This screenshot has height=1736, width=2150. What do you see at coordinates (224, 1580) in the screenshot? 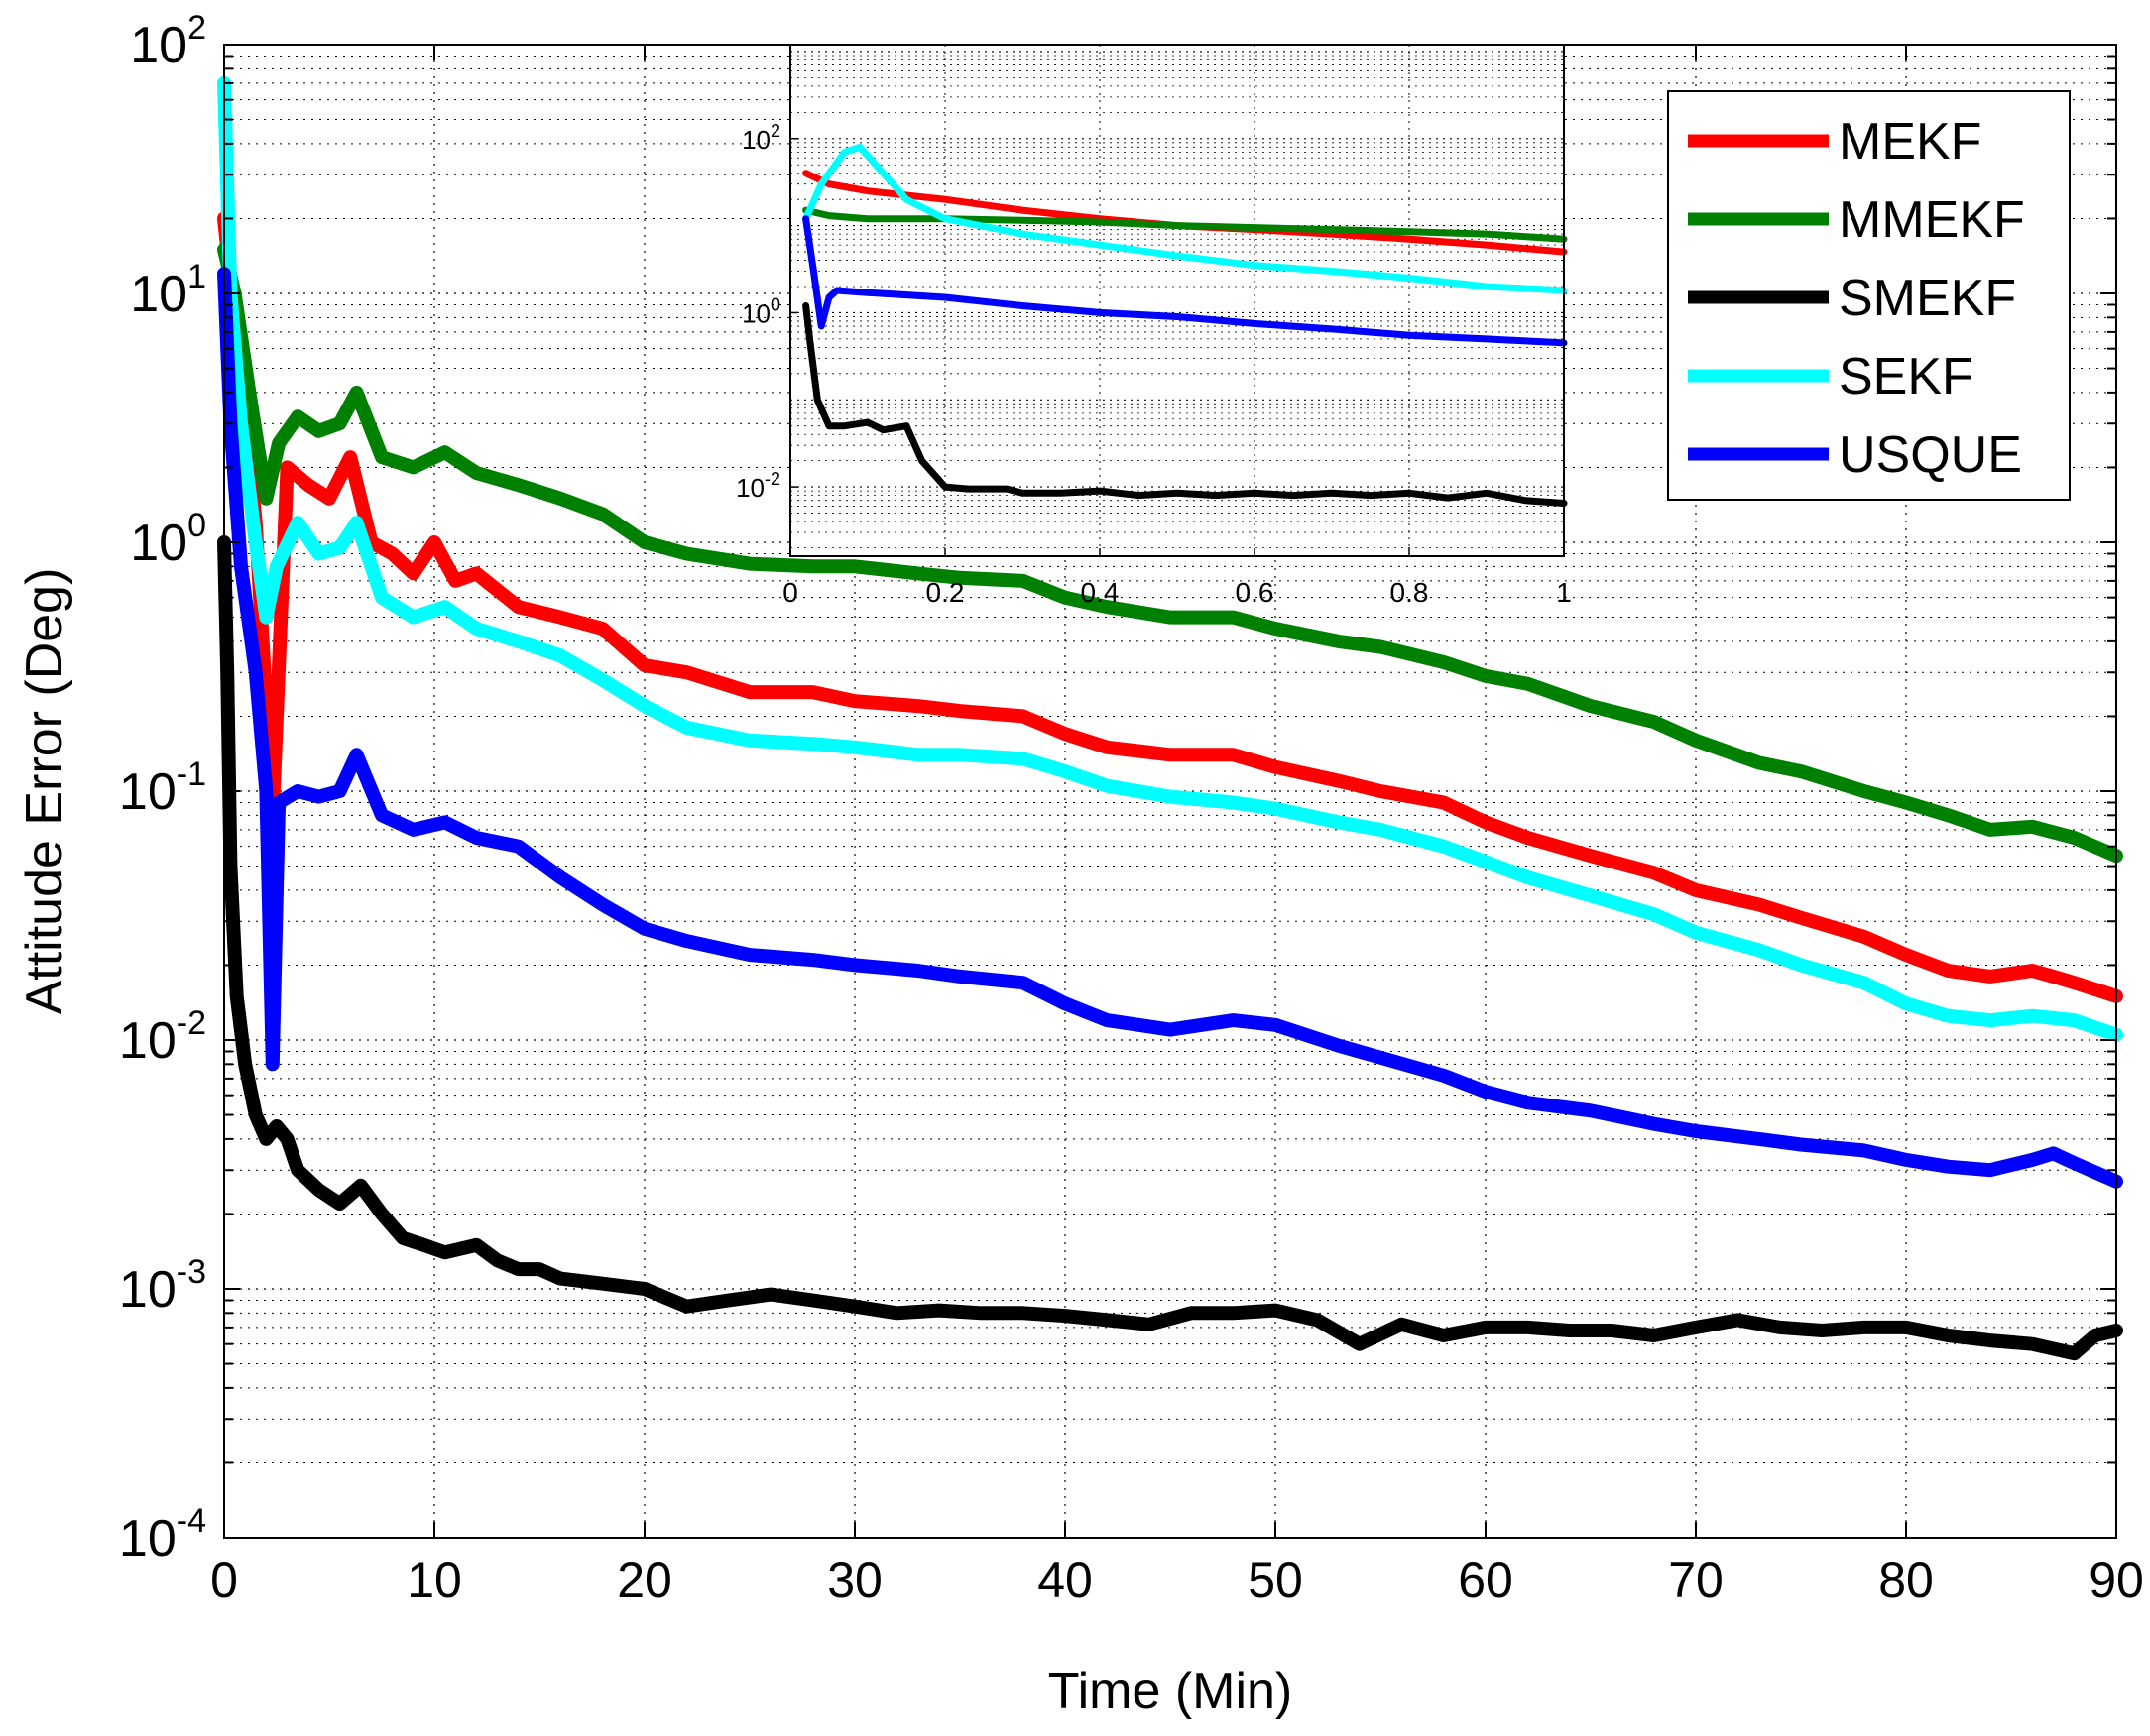
I see `x-tick-label: 0` at bounding box center [224, 1580].